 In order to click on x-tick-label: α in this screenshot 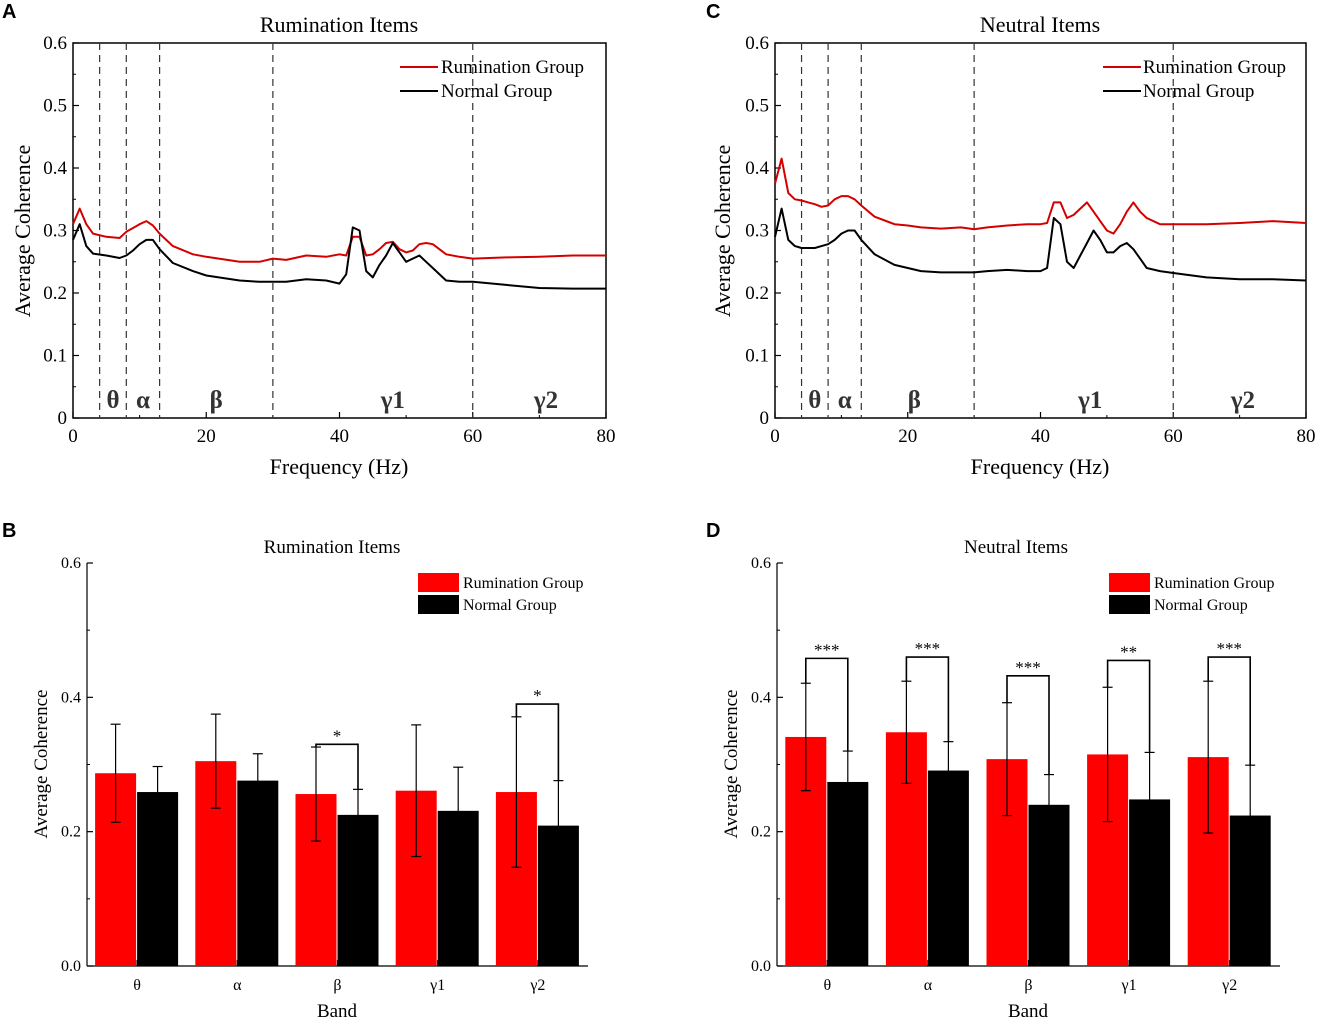, I will do `click(928, 985)`.